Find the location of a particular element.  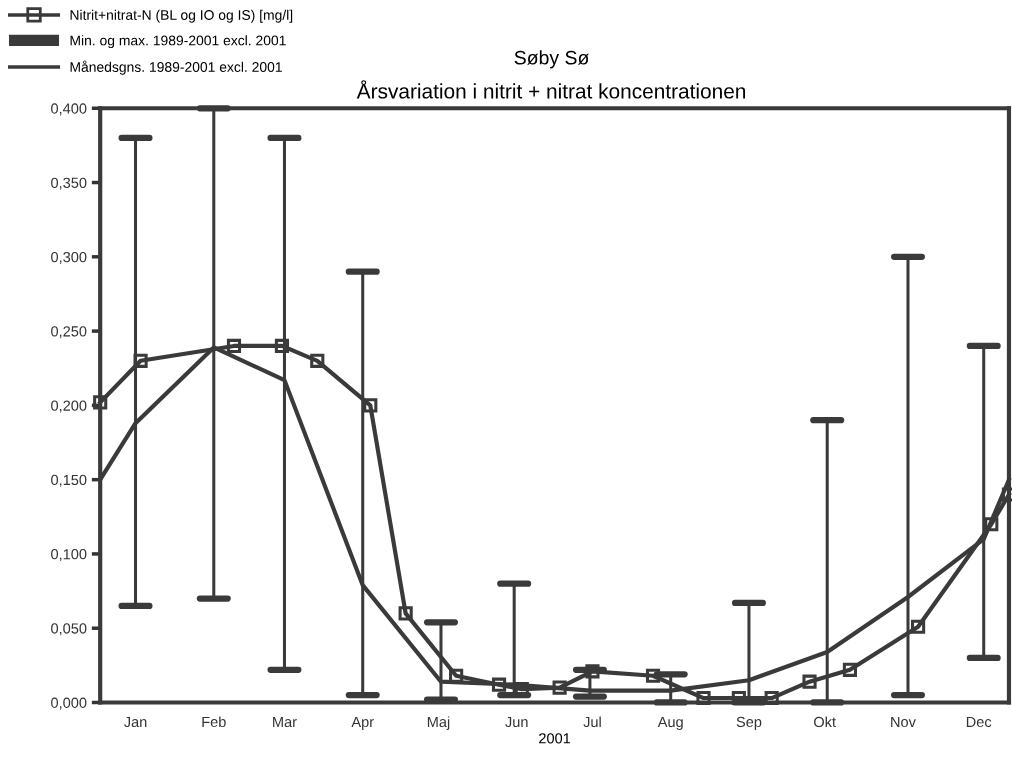

y-tick-label: 0,050 is located at coordinates (69, 629).